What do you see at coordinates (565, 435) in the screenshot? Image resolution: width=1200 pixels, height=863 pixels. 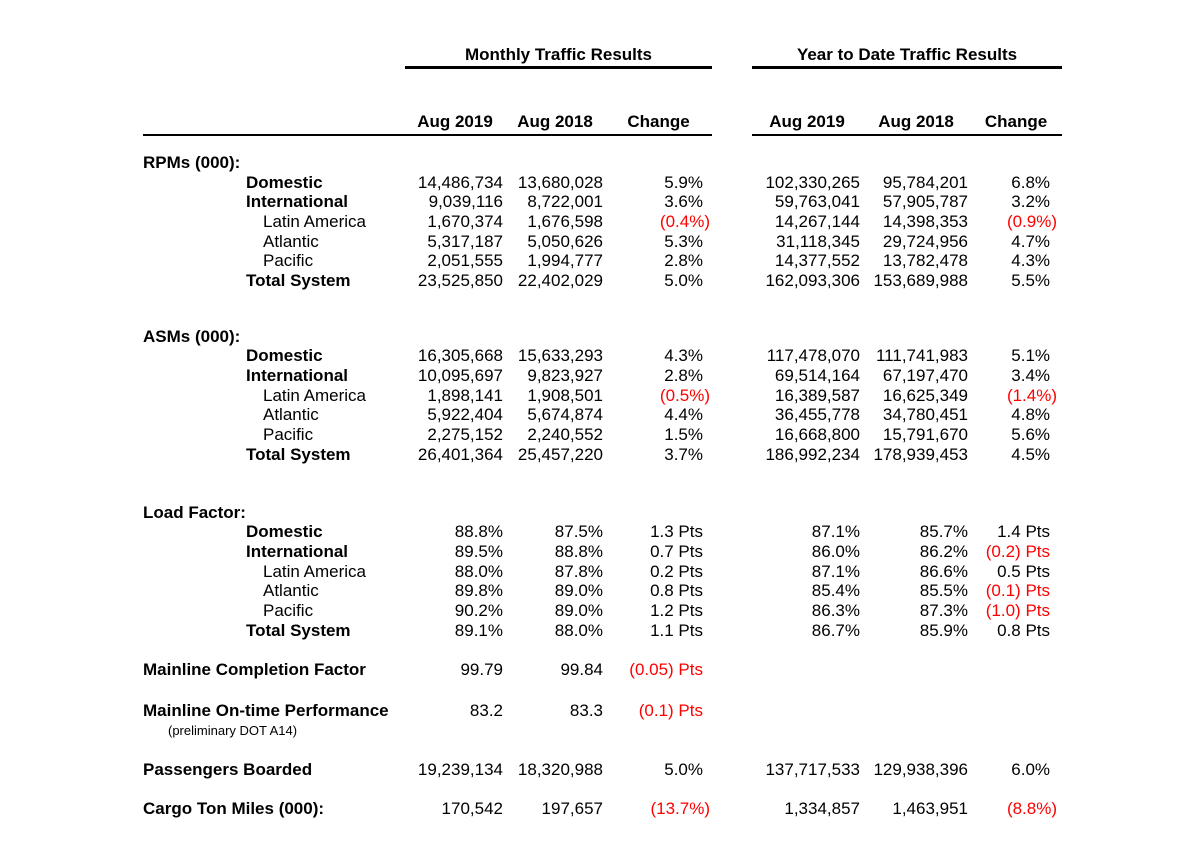 I see `monthly-aug2018-value: 2,240,552` at bounding box center [565, 435].